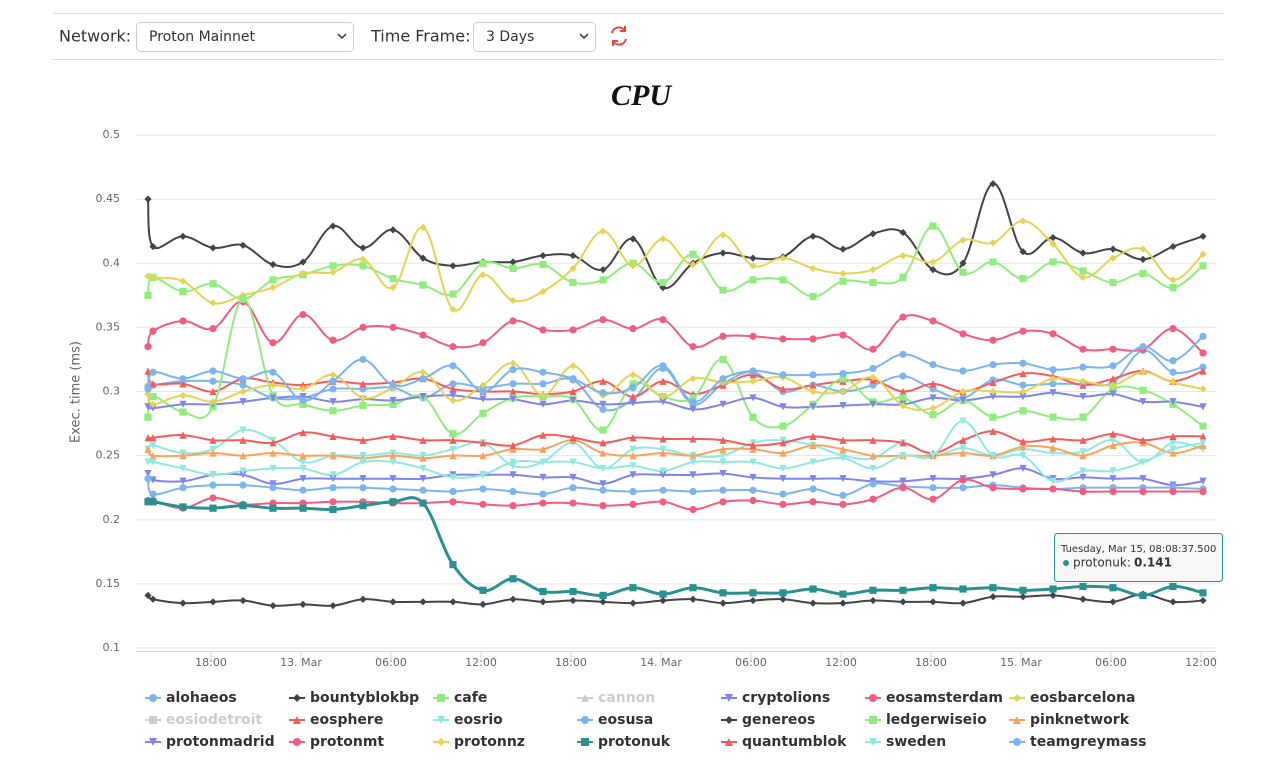  Describe the element at coordinates (926, 720) in the screenshot. I see `legend-item: ledgerwiseio` at that location.